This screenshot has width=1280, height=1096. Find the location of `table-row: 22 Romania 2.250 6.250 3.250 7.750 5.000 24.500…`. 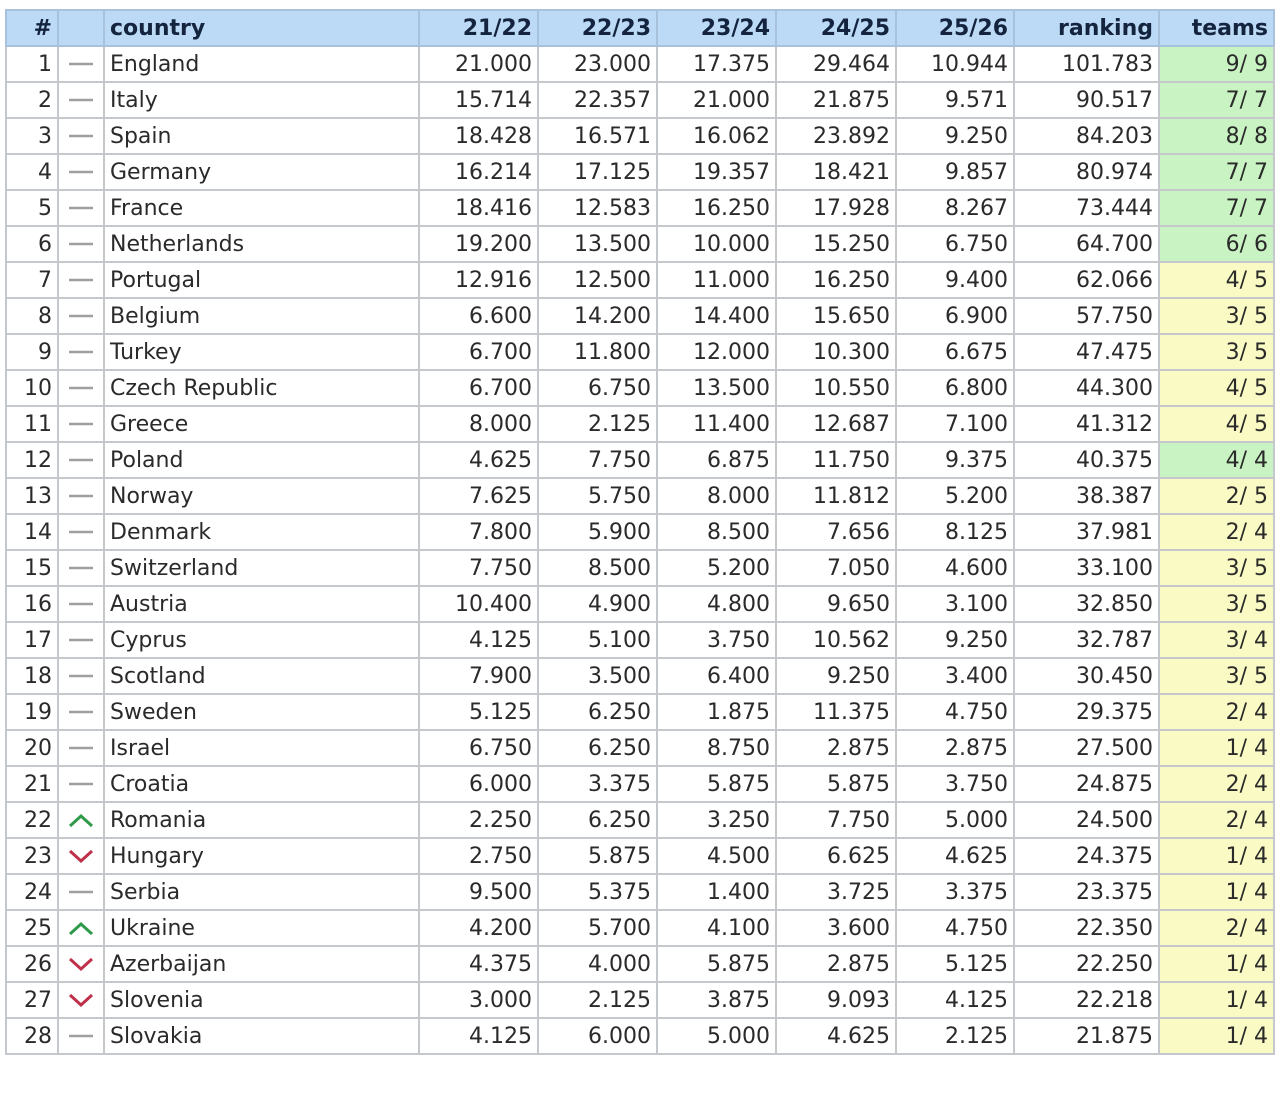

table-row: 22 Romania 2.250 6.250 3.250 7.750 5.000 24.500… is located at coordinates (640, 820).